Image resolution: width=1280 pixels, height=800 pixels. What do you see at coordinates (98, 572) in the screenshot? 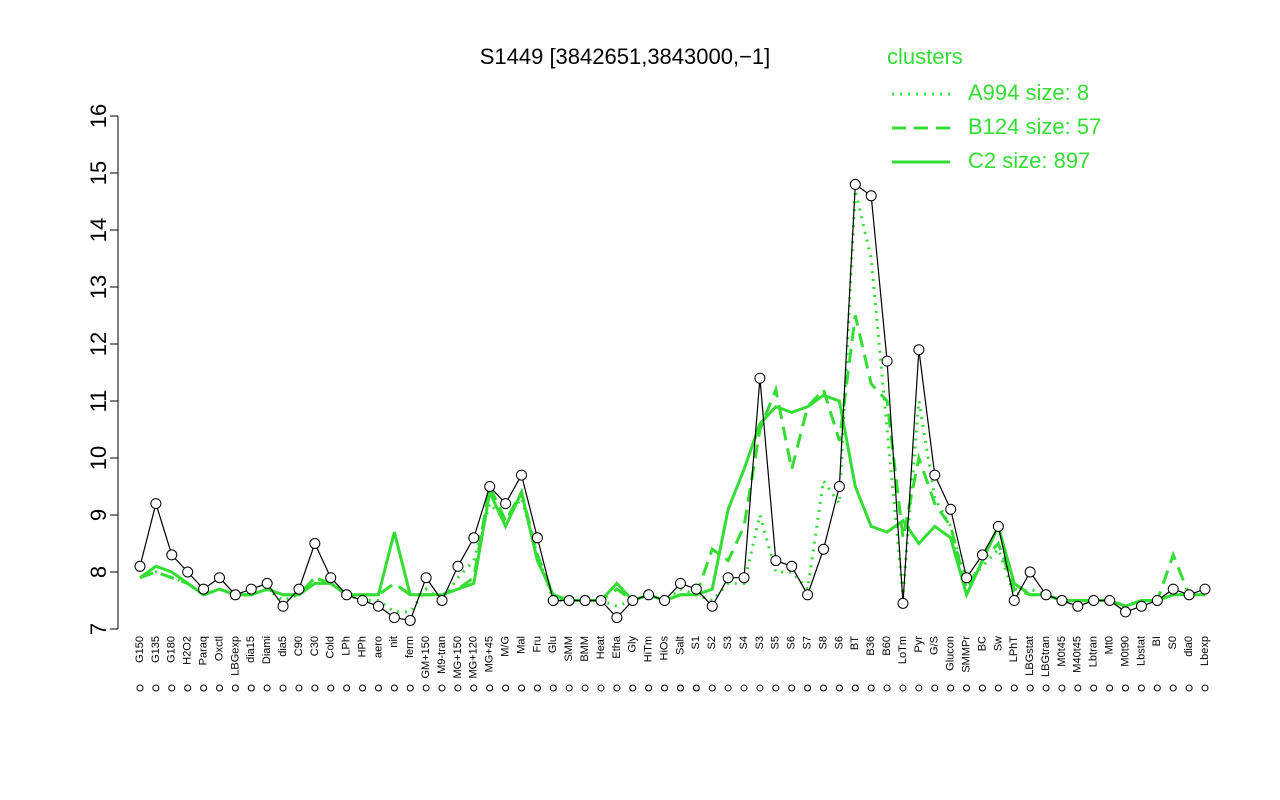
I see `y-tick-label: 8` at bounding box center [98, 572].